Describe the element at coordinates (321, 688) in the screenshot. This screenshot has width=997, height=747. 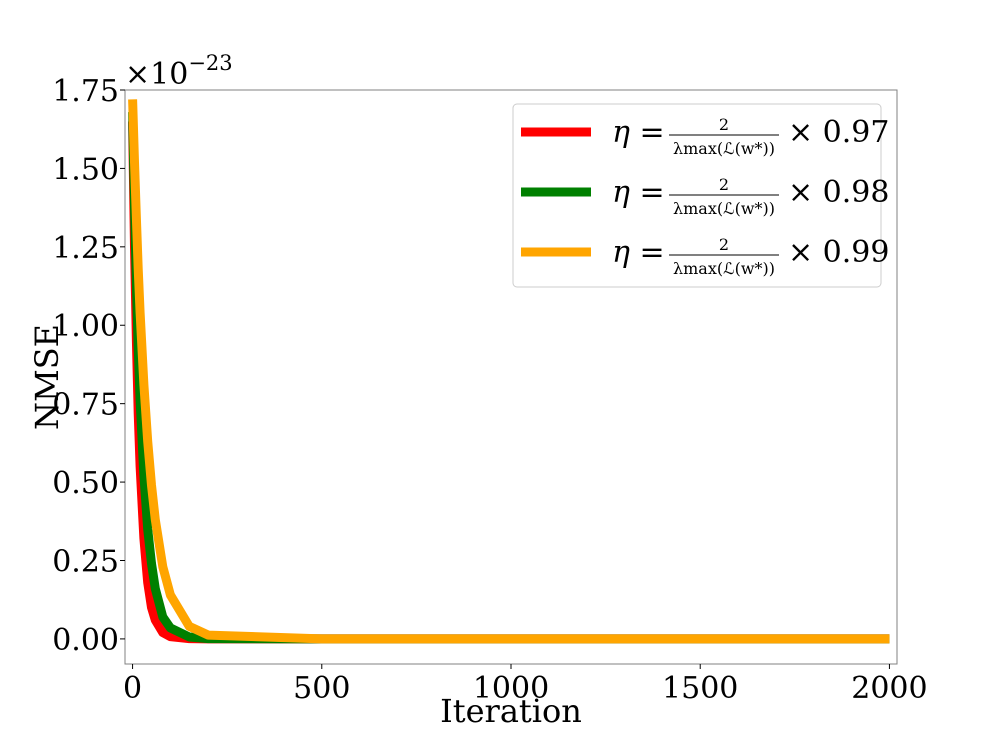
I see `x-tick-label: 500` at that location.